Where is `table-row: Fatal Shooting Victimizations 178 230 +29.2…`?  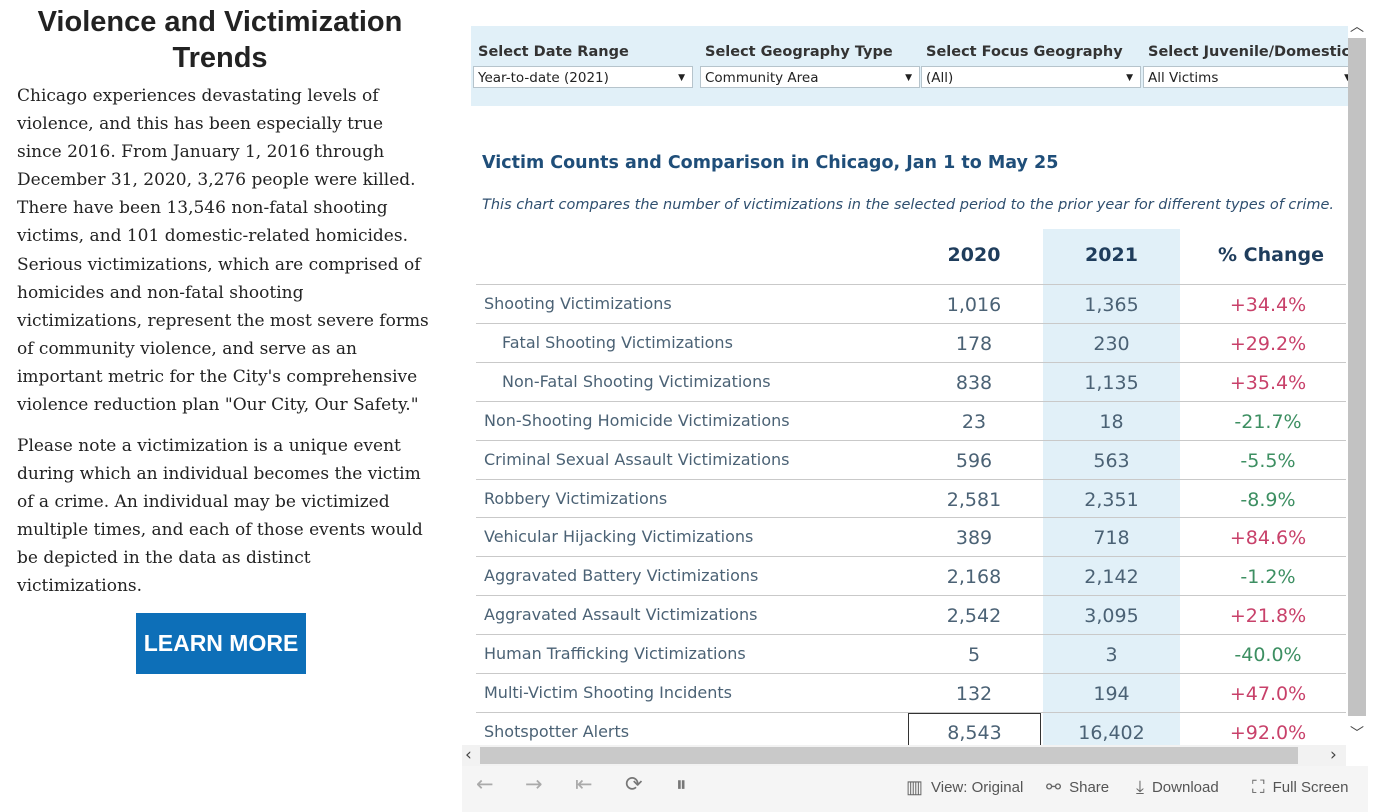
table-row: Fatal Shooting Victimizations 178 230 +29.2… is located at coordinates (911, 342).